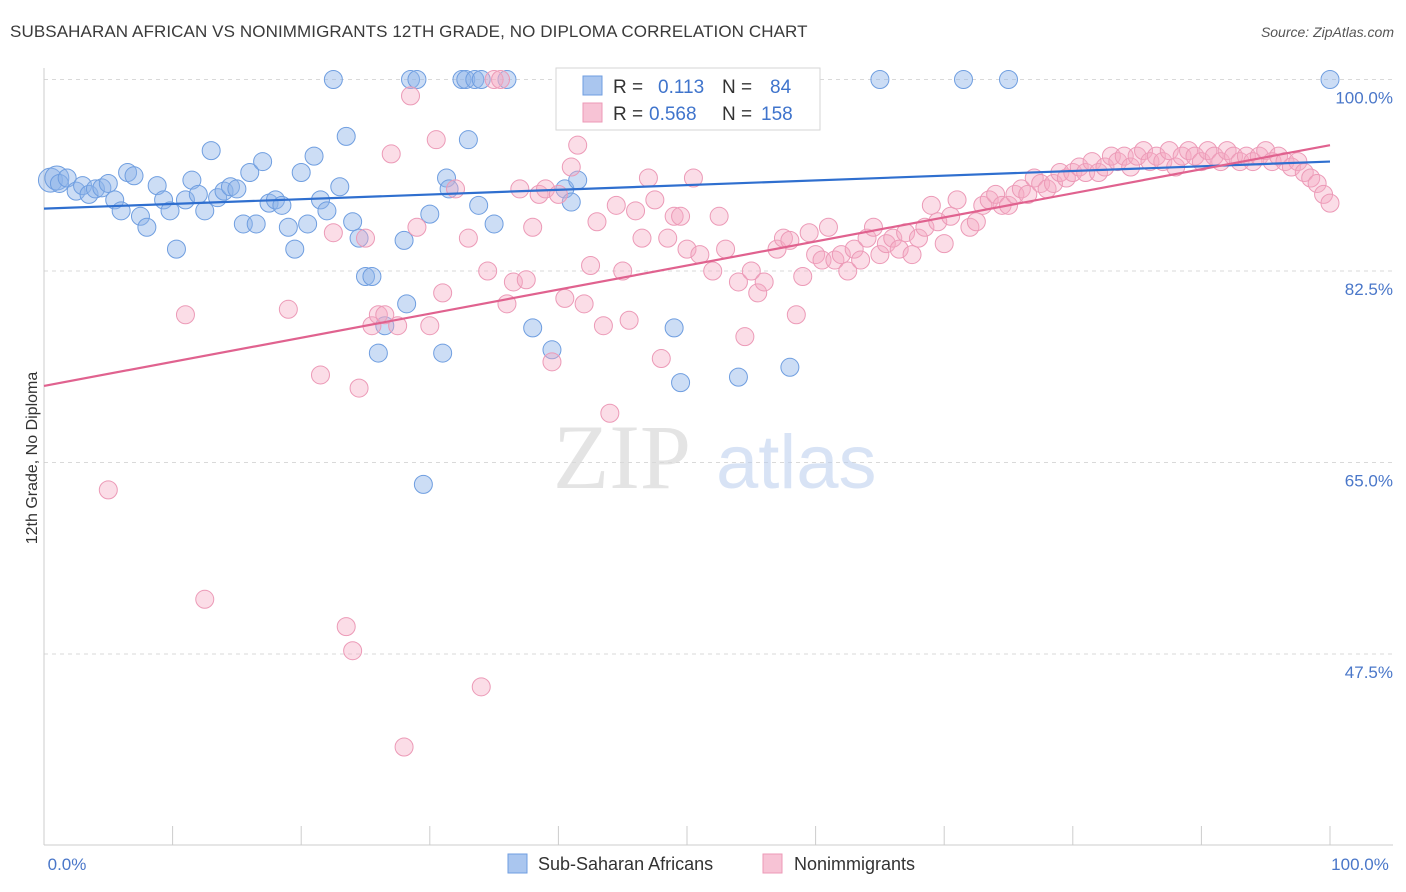  I want to click on source-credit: Source: ZipAtlas.com, so click(1327, 32).